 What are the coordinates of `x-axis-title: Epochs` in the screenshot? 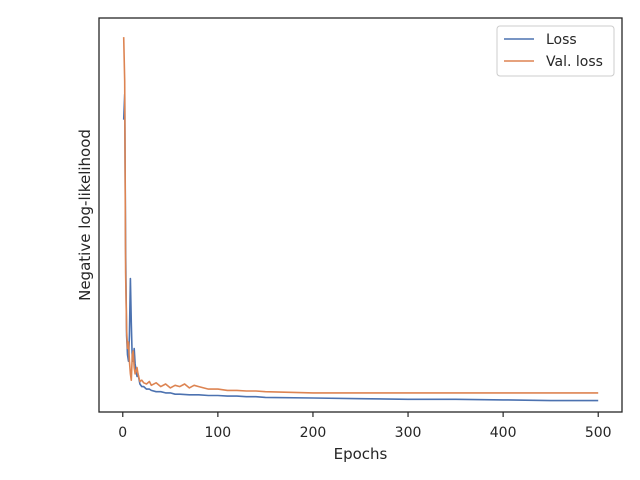 It's located at (361, 454).